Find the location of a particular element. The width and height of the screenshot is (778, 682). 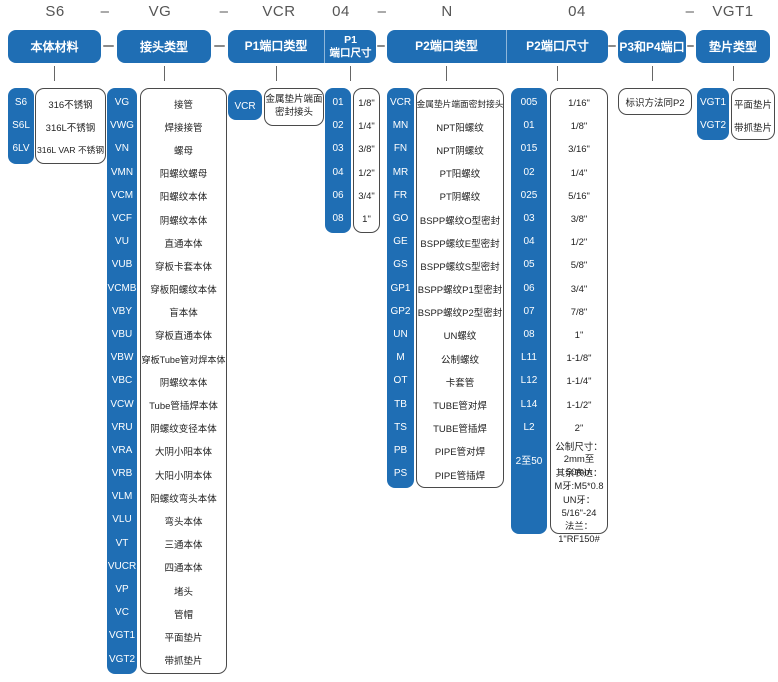

desc-cell: 5/8" is located at coordinates (579, 266).